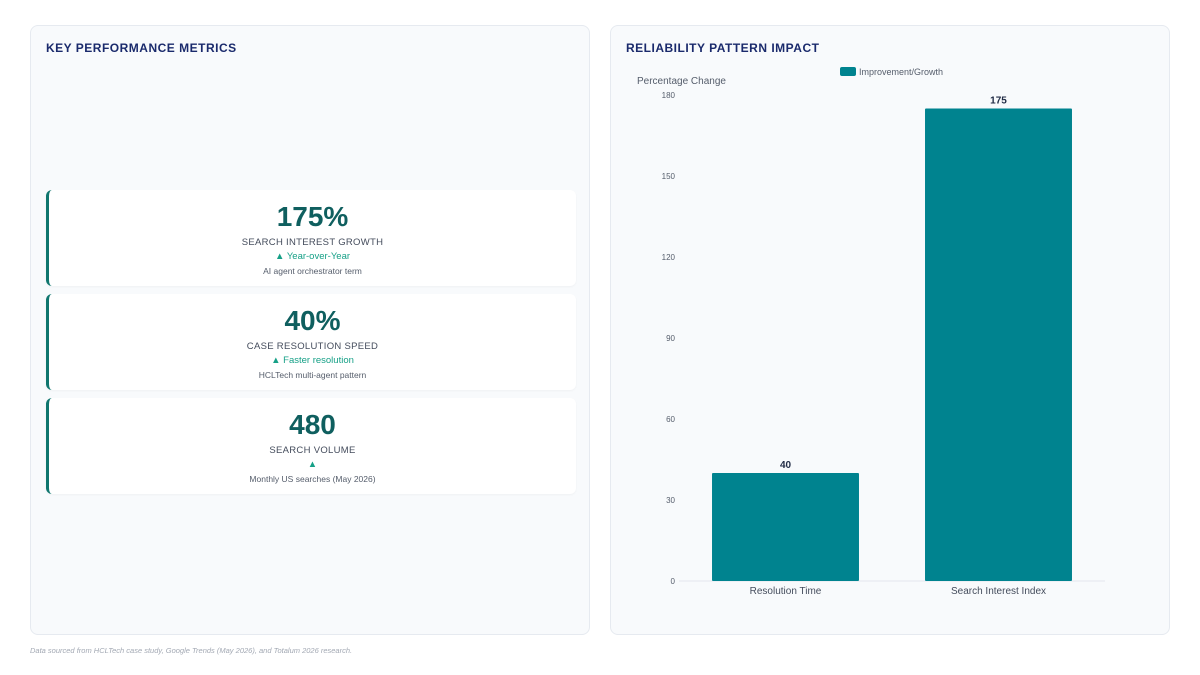  I want to click on chart-panel-title: RELIABILITY PATTERN IMPACT, so click(723, 48).